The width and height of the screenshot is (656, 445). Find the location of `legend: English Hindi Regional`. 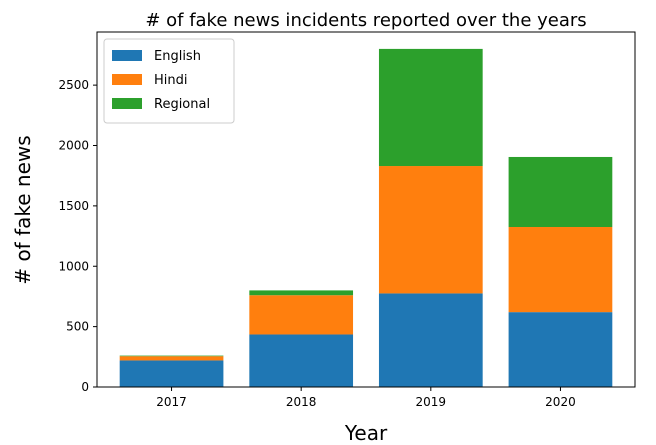

legend: English Hindi Regional is located at coordinates (169, 81).